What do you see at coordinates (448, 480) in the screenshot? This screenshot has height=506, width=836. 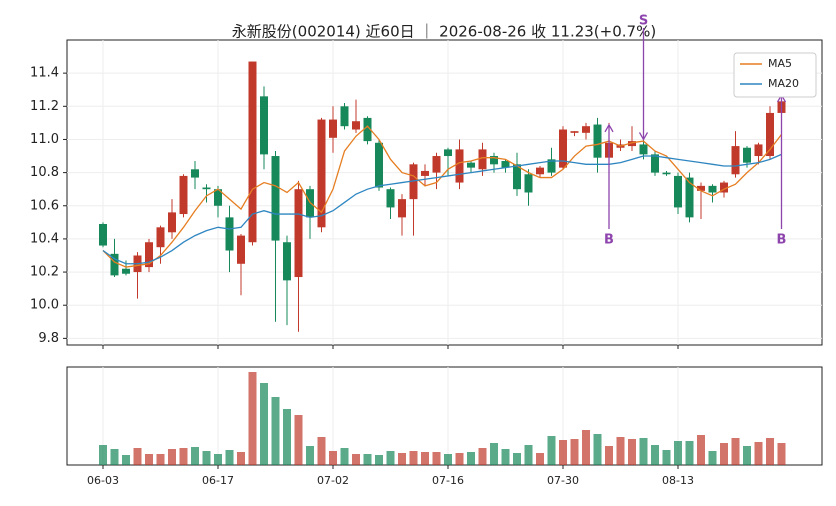 I see `x-tick-label: 07-16` at bounding box center [448, 480].